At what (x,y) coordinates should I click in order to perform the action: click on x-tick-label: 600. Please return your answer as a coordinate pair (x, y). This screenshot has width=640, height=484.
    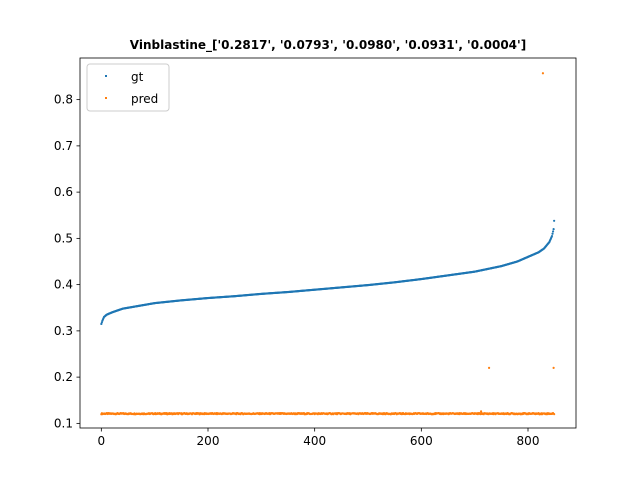
    Looking at the image, I should click on (421, 441).